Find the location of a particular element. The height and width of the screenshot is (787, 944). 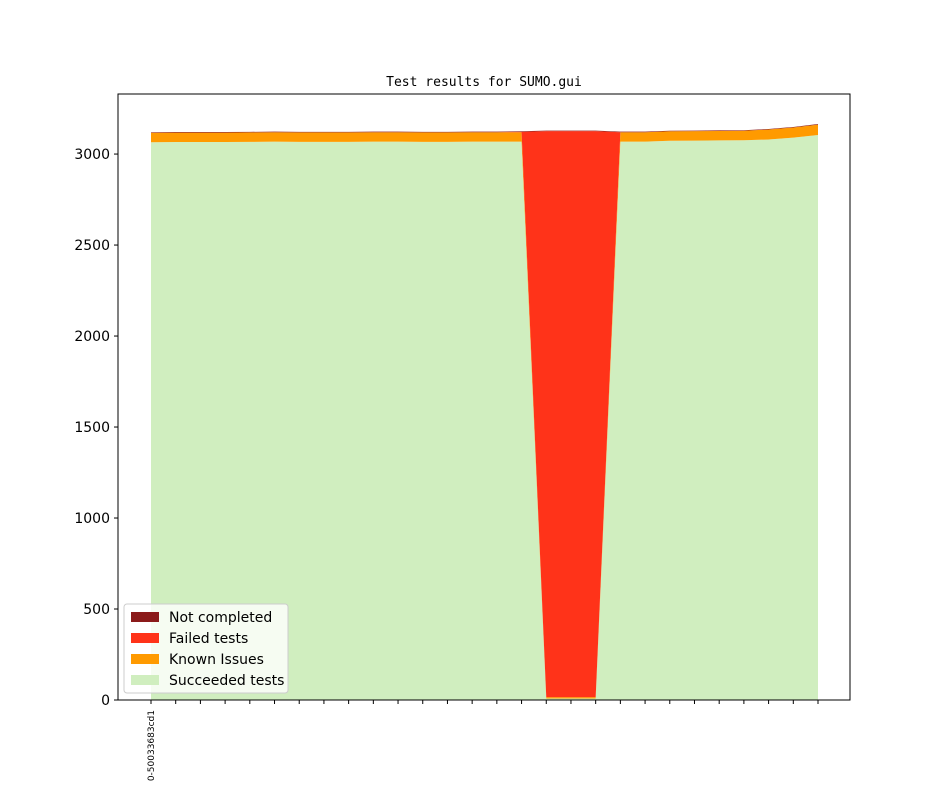

y-tick-label: 1500 is located at coordinates (92, 428).